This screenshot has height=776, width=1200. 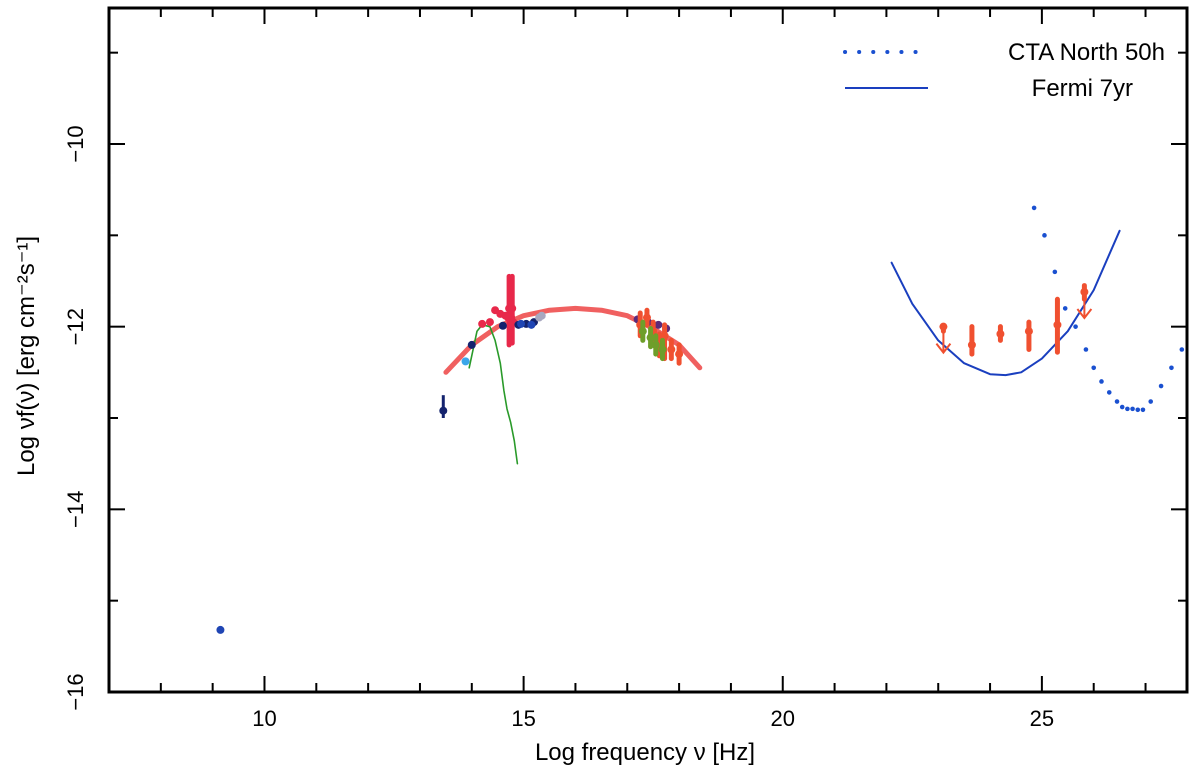 I want to click on x-tick-label: 10, so click(x=264, y=718).